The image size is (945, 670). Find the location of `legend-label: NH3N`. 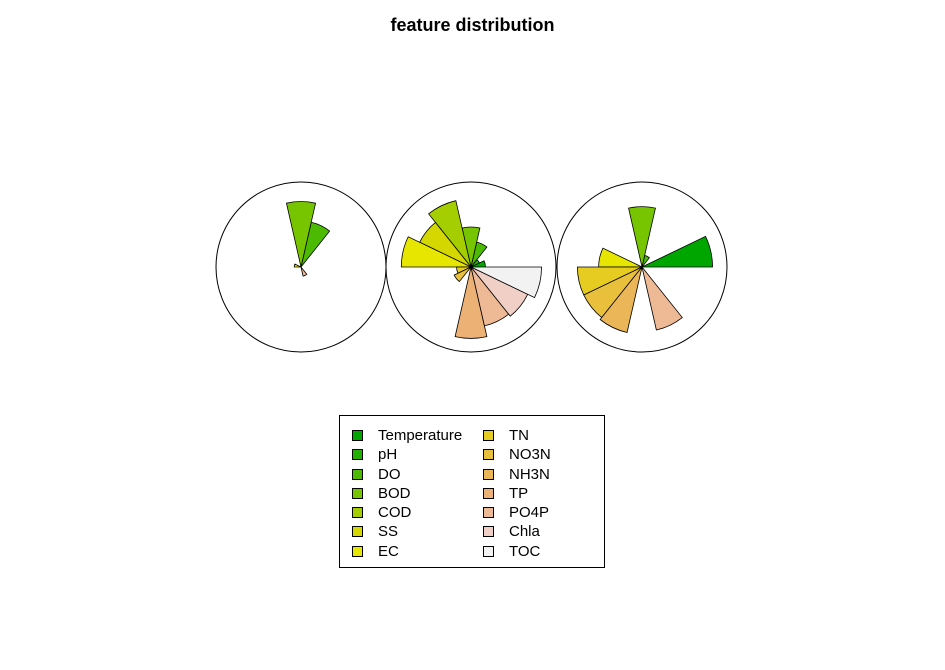

legend-label: NH3N is located at coordinates (529, 474).